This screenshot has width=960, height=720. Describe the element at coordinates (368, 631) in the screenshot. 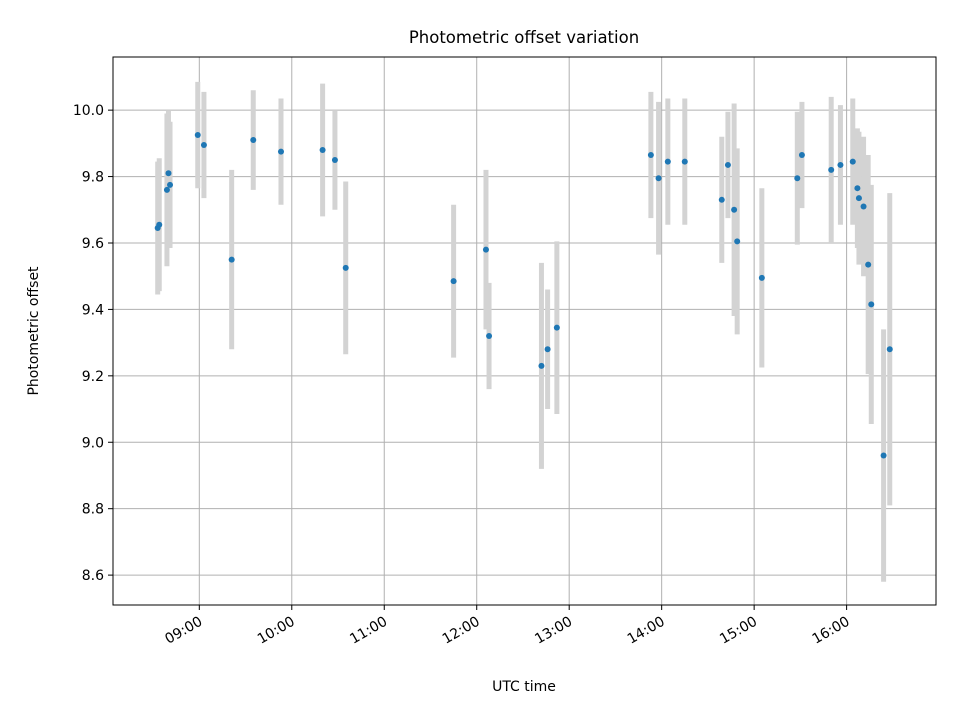

I see `x-tick-label: 11:00` at that location.